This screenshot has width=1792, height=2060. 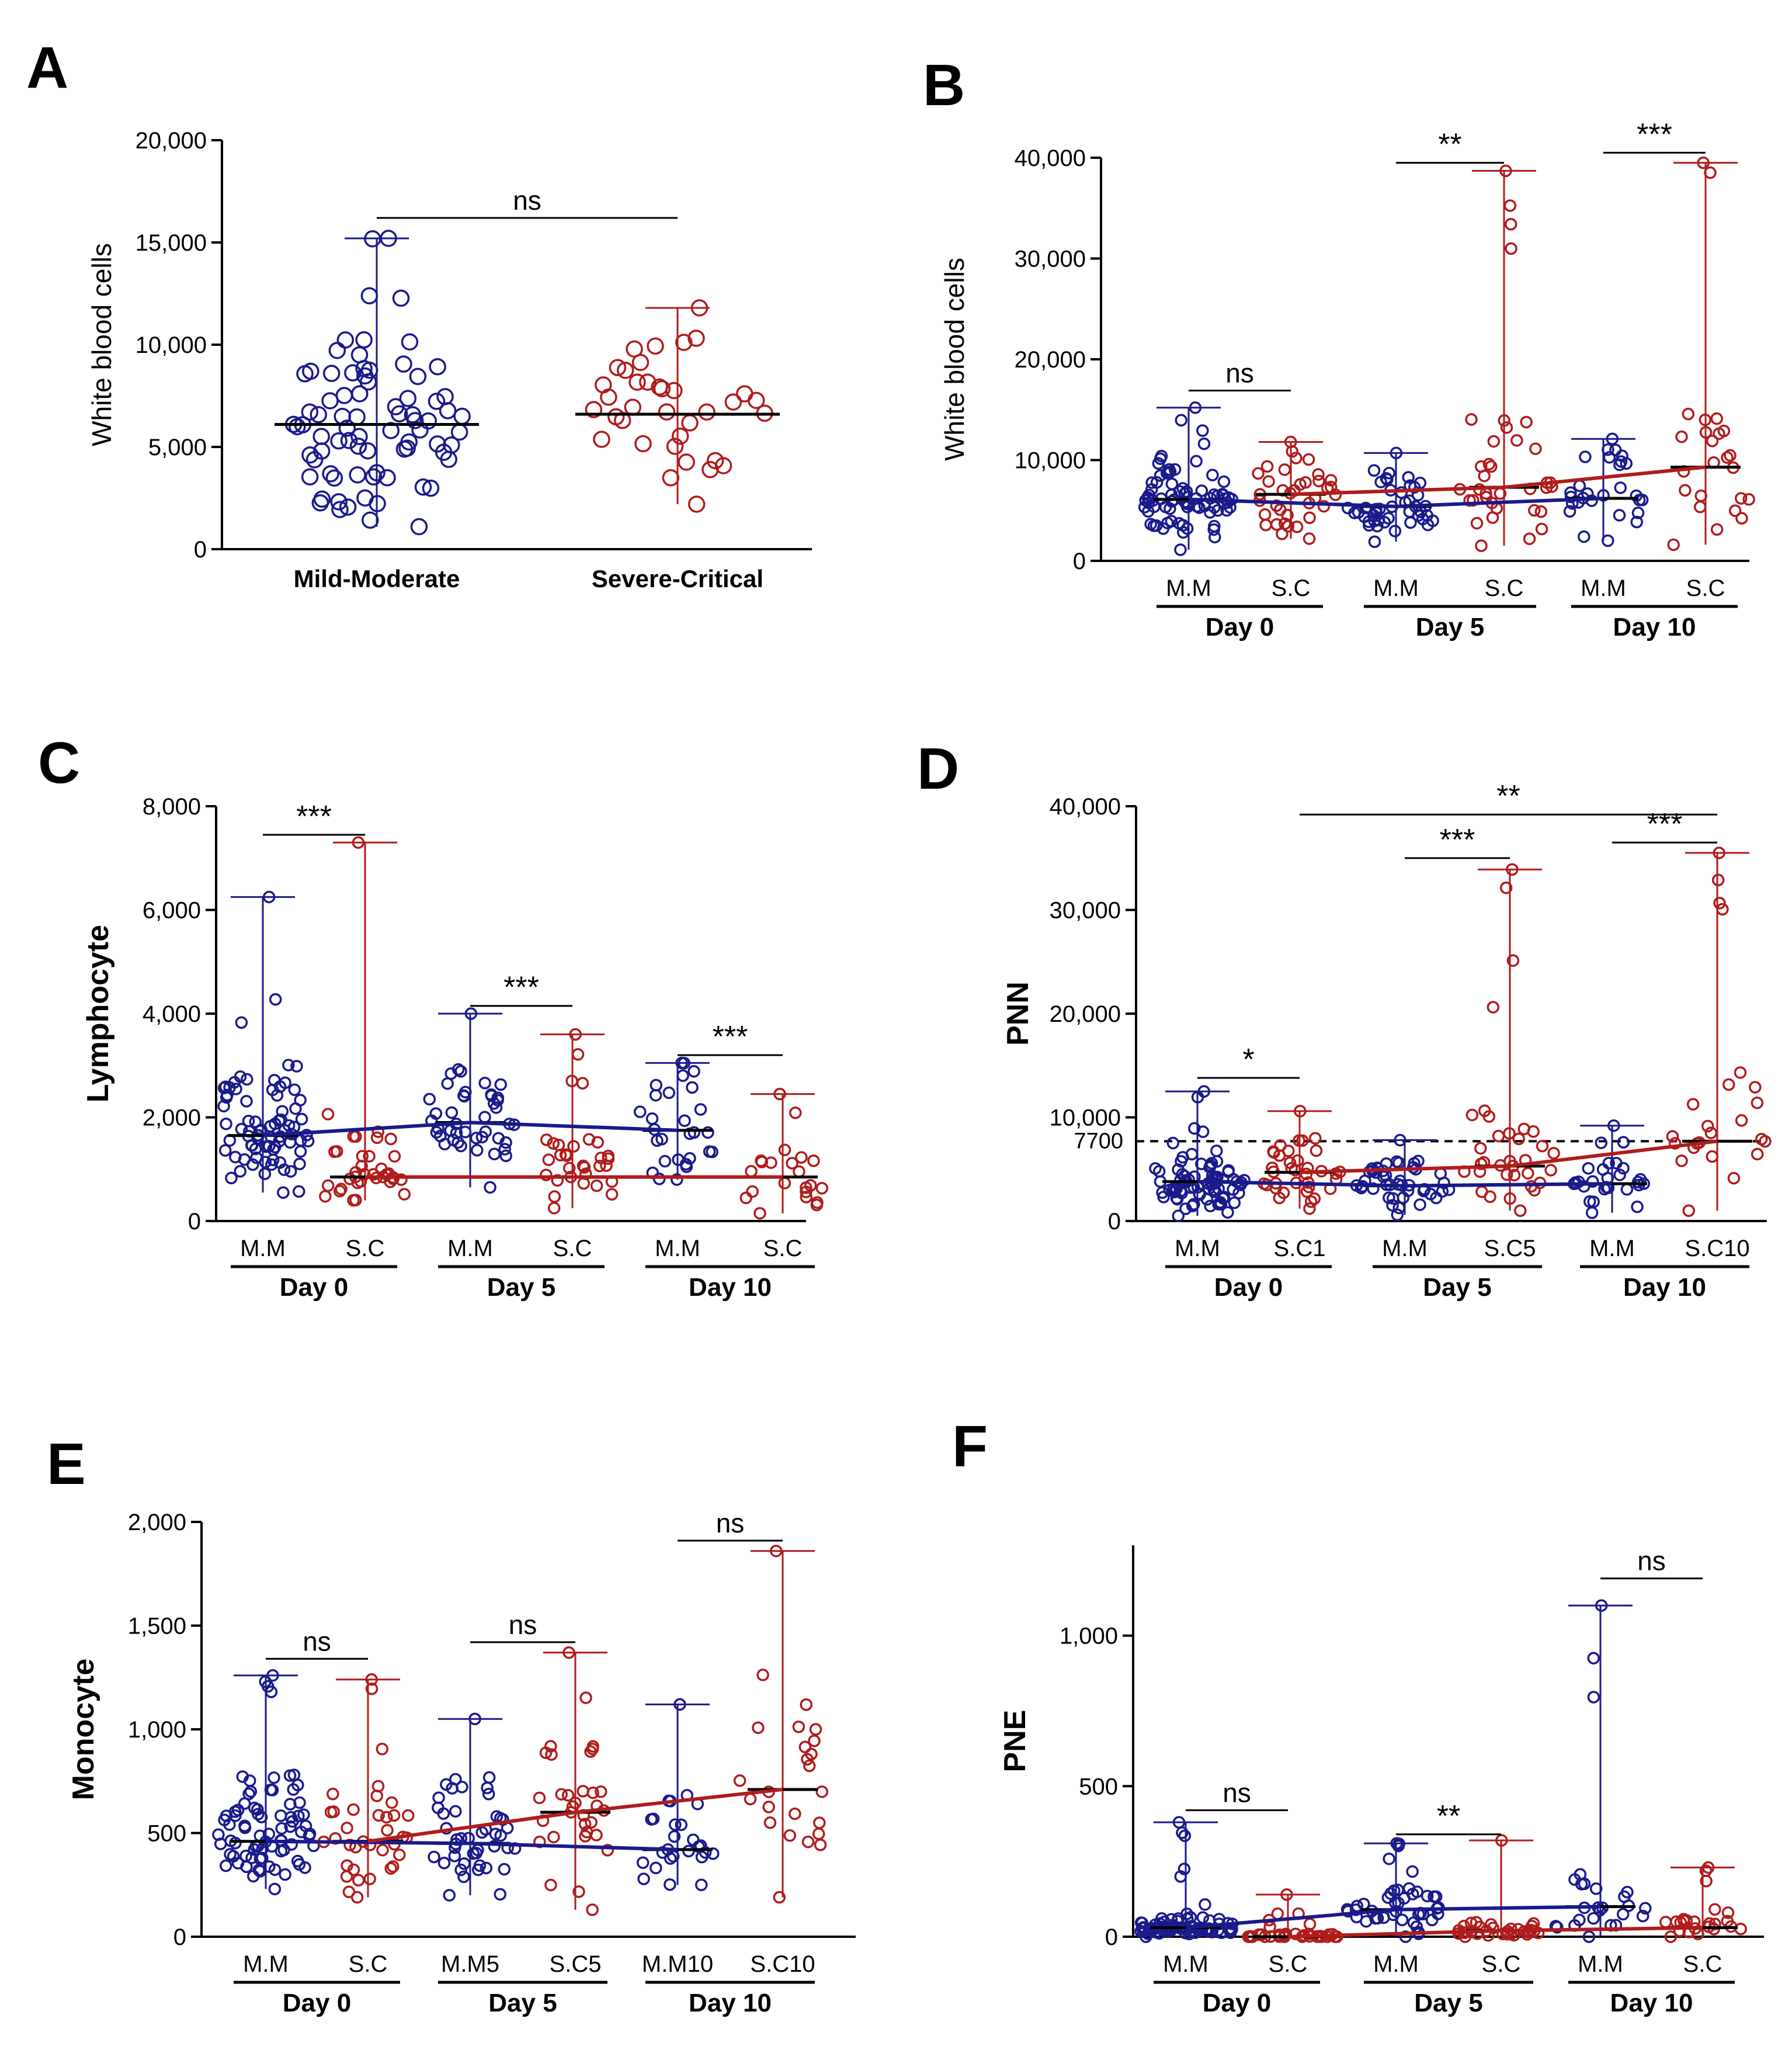 I want to click on y-tick-label: 1,000, so click(x=157, y=1730).